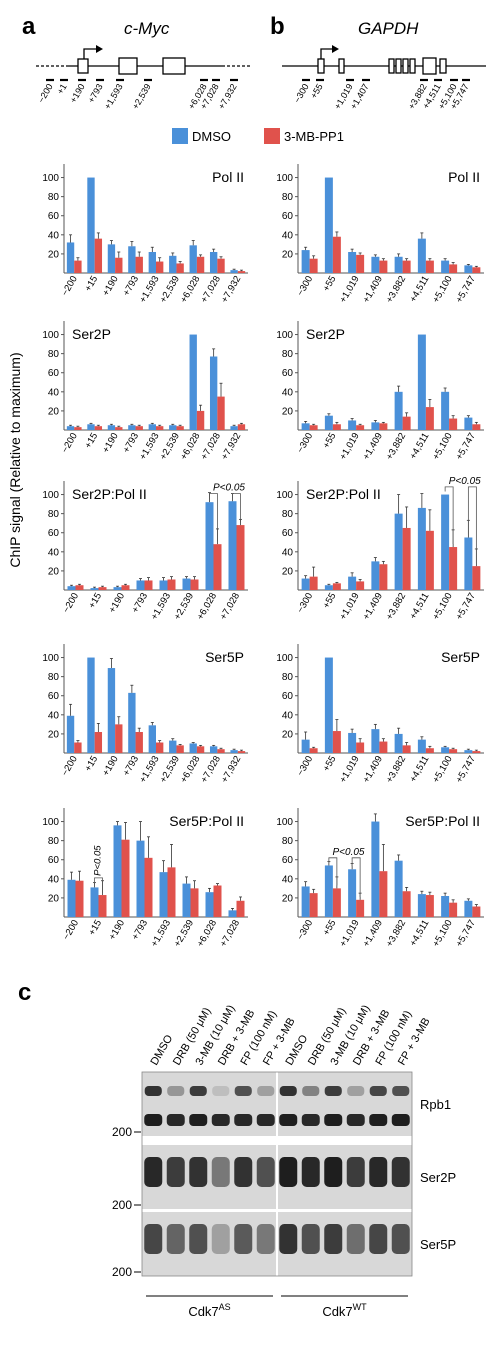  I want to click on probe-label: +1, so click(62, 89).